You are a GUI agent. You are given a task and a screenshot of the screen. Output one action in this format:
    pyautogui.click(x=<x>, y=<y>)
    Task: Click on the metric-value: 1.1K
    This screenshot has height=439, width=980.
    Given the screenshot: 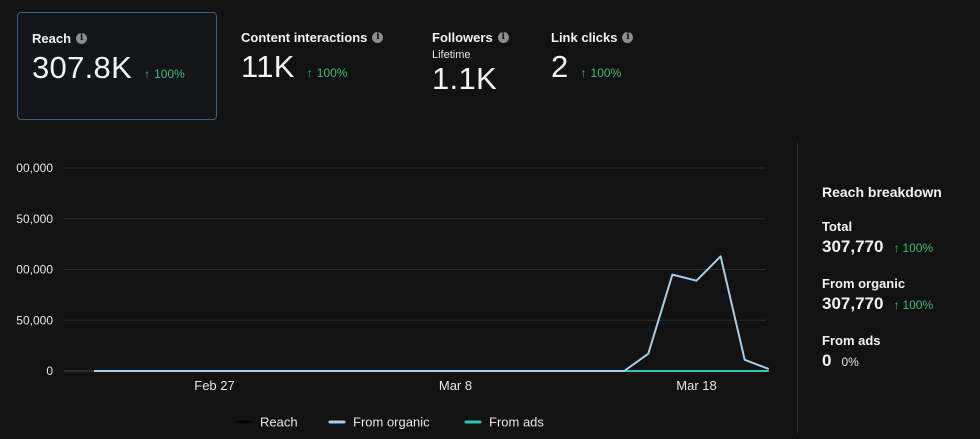 What is the action you would take?
    pyautogui.click(x=464, y=78)
    